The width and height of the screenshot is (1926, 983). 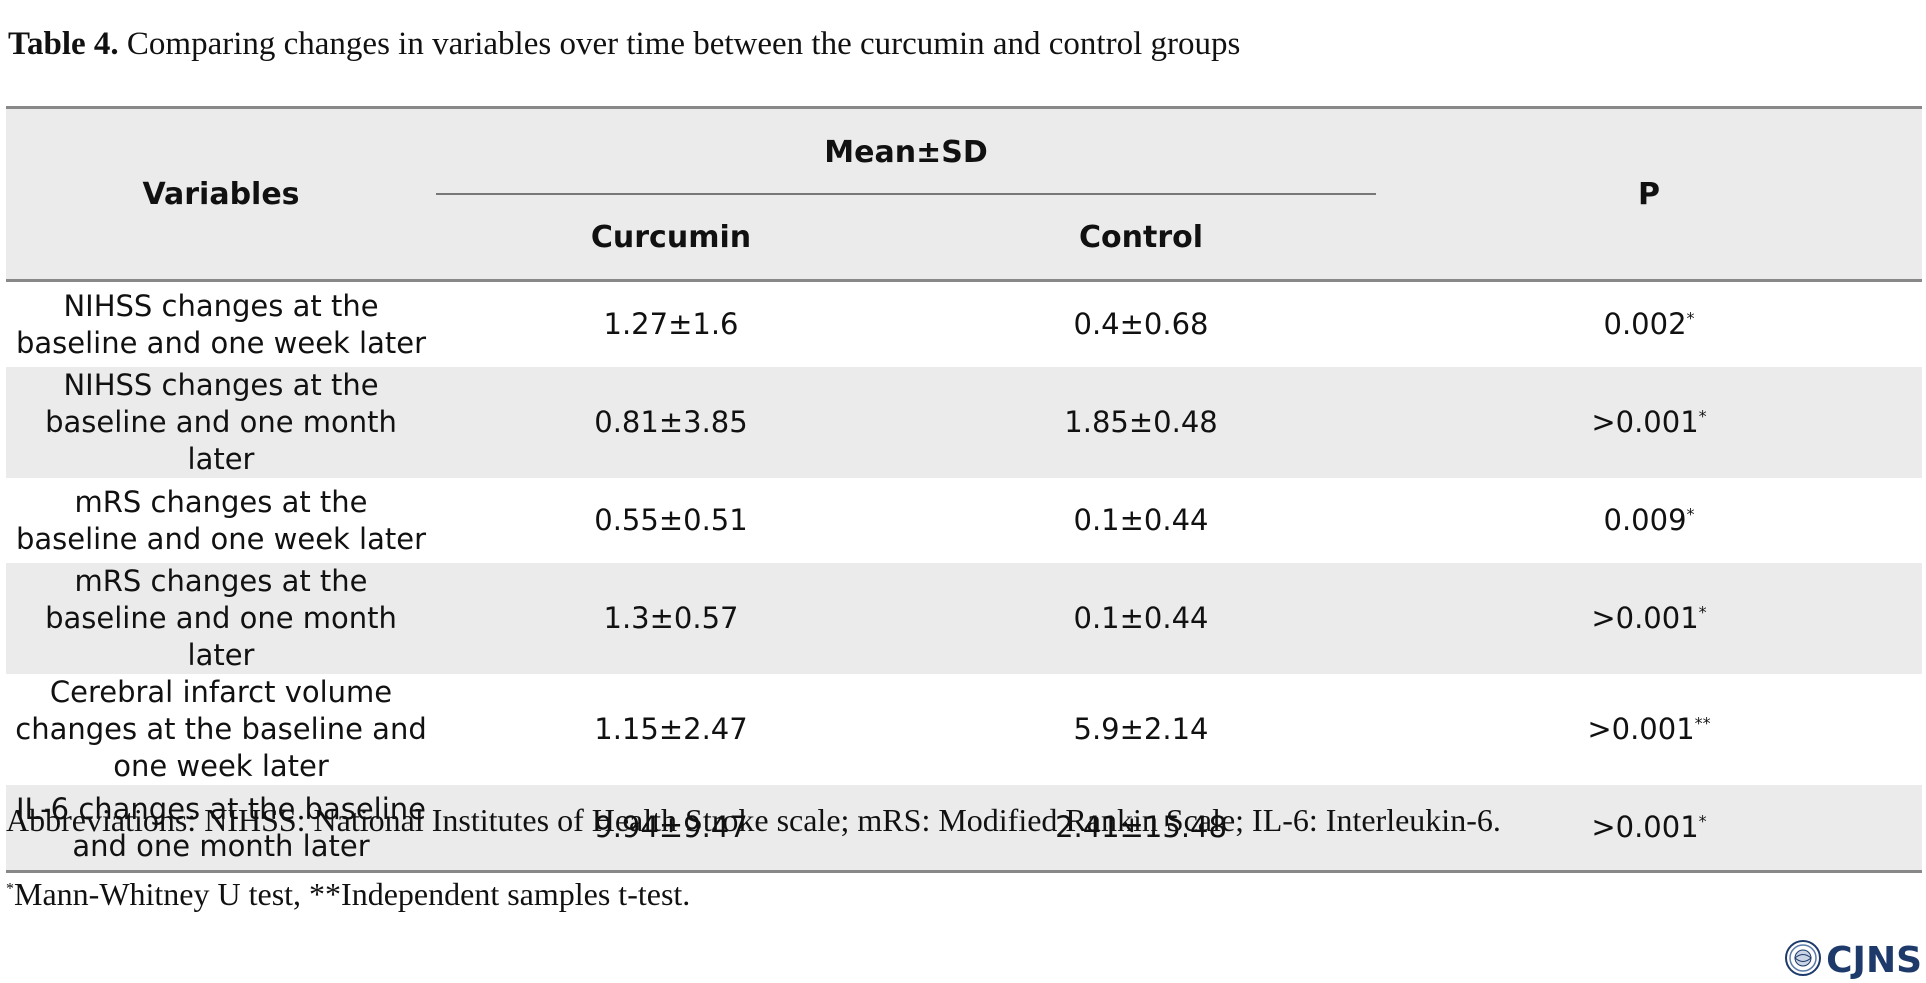 I want to click on p-significance-mark: **, so click(x=1702, y=723).